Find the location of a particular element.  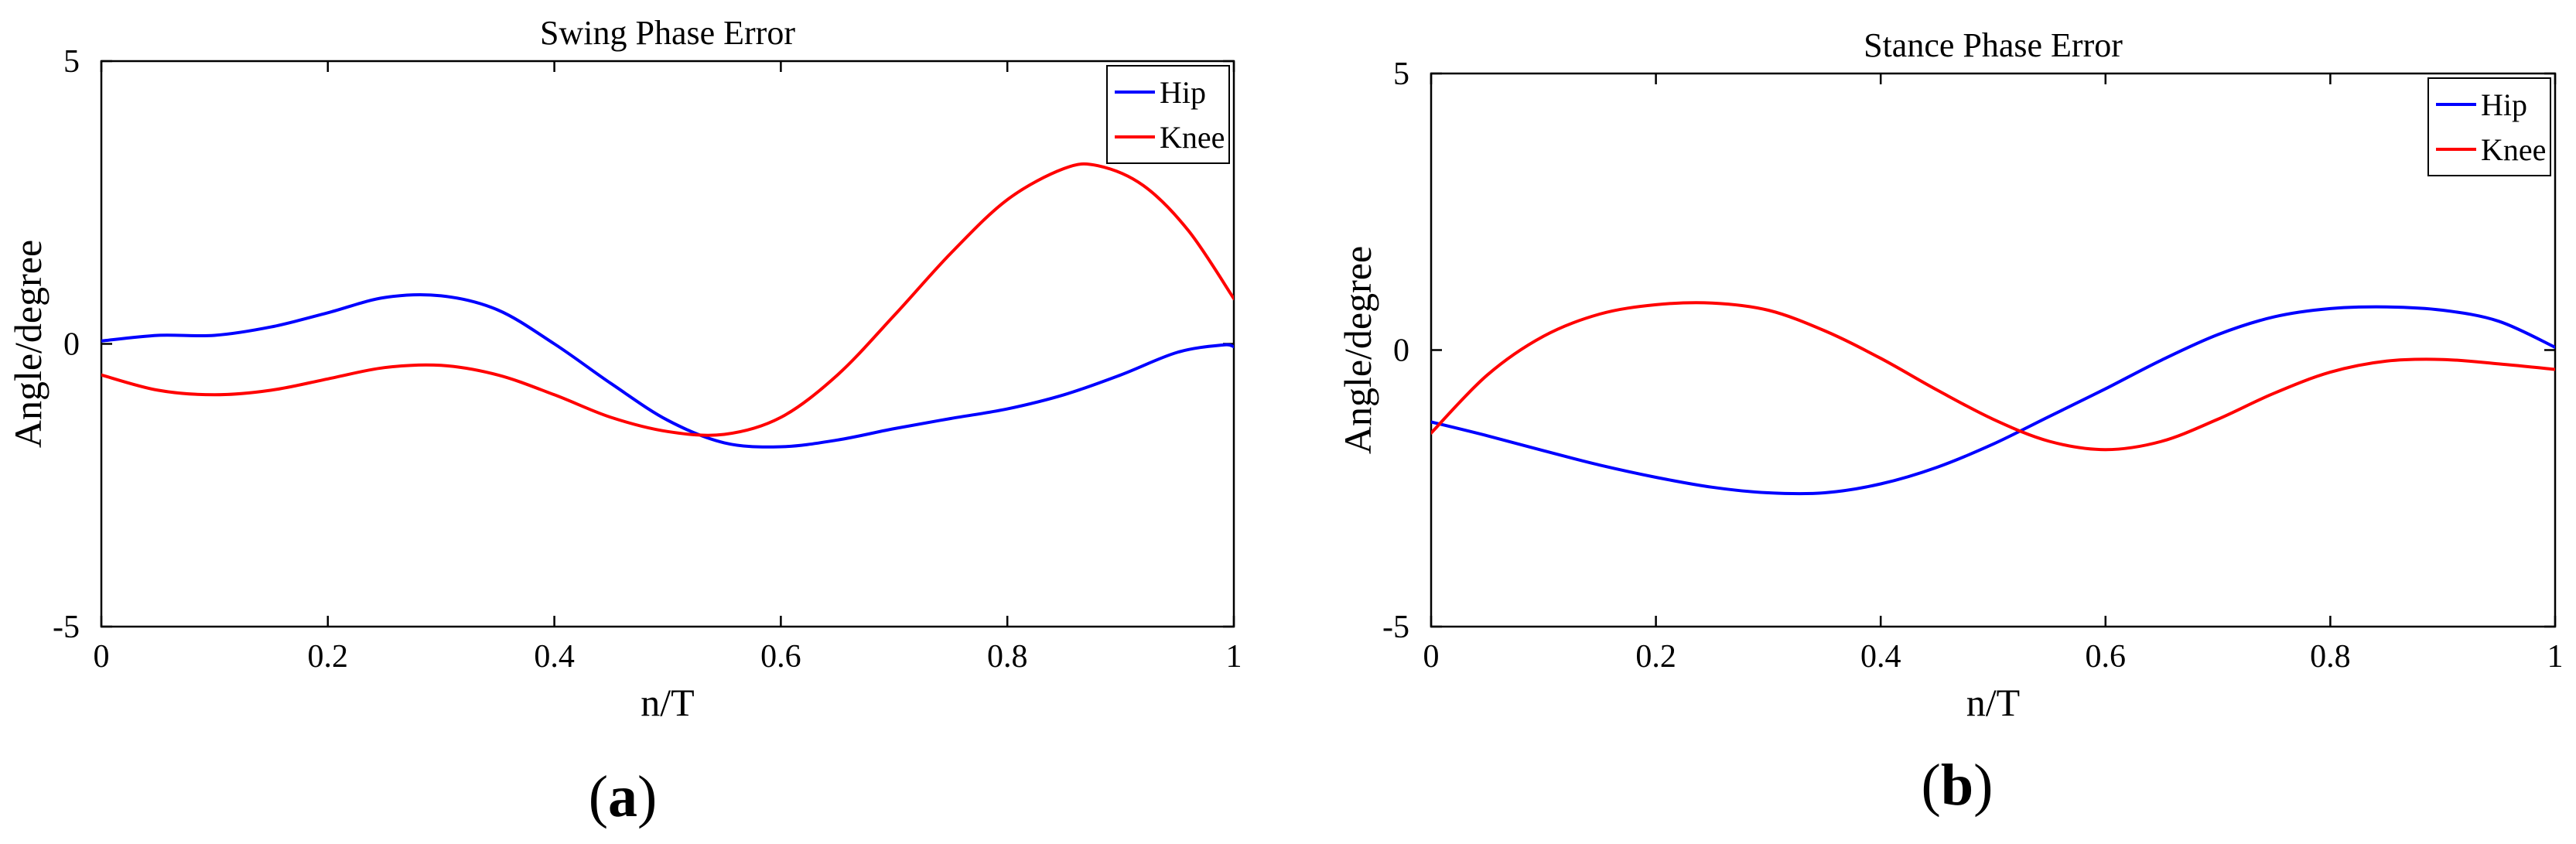

caption-a-letter: a is located at coordinates (622, 797).